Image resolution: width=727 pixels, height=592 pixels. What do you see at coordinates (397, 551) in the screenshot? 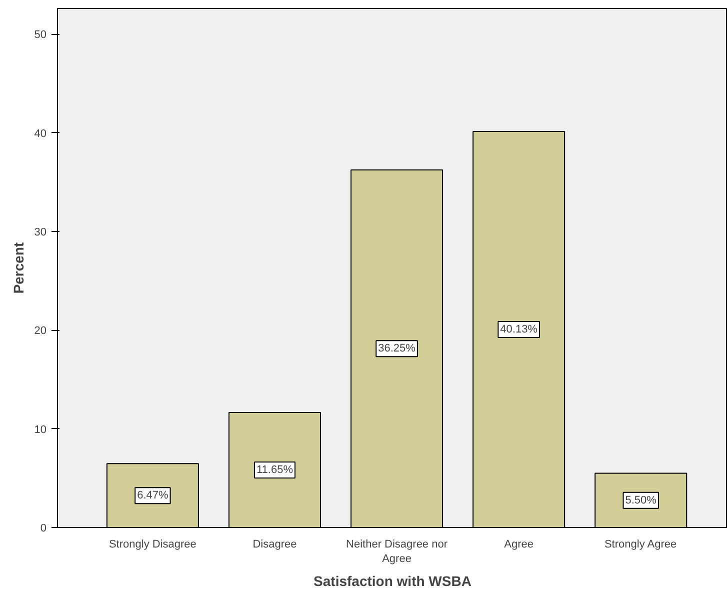
I see `x-tick-label: Neither Disagree nor Agree` at bounding box center [397, 551].